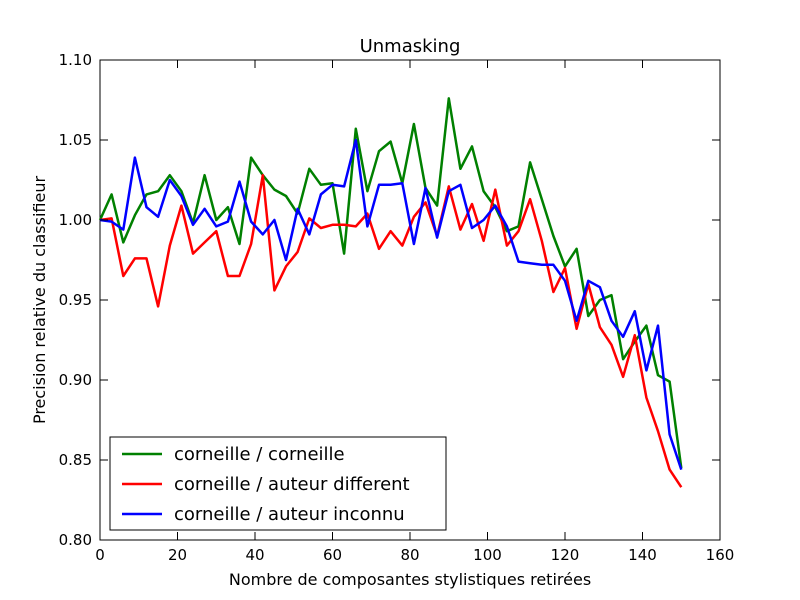 This screenshot has width=800, height=600. Describe the element at coordinates (565, 555) in the screenshot. I see `x-tick-label: 120` at that location.